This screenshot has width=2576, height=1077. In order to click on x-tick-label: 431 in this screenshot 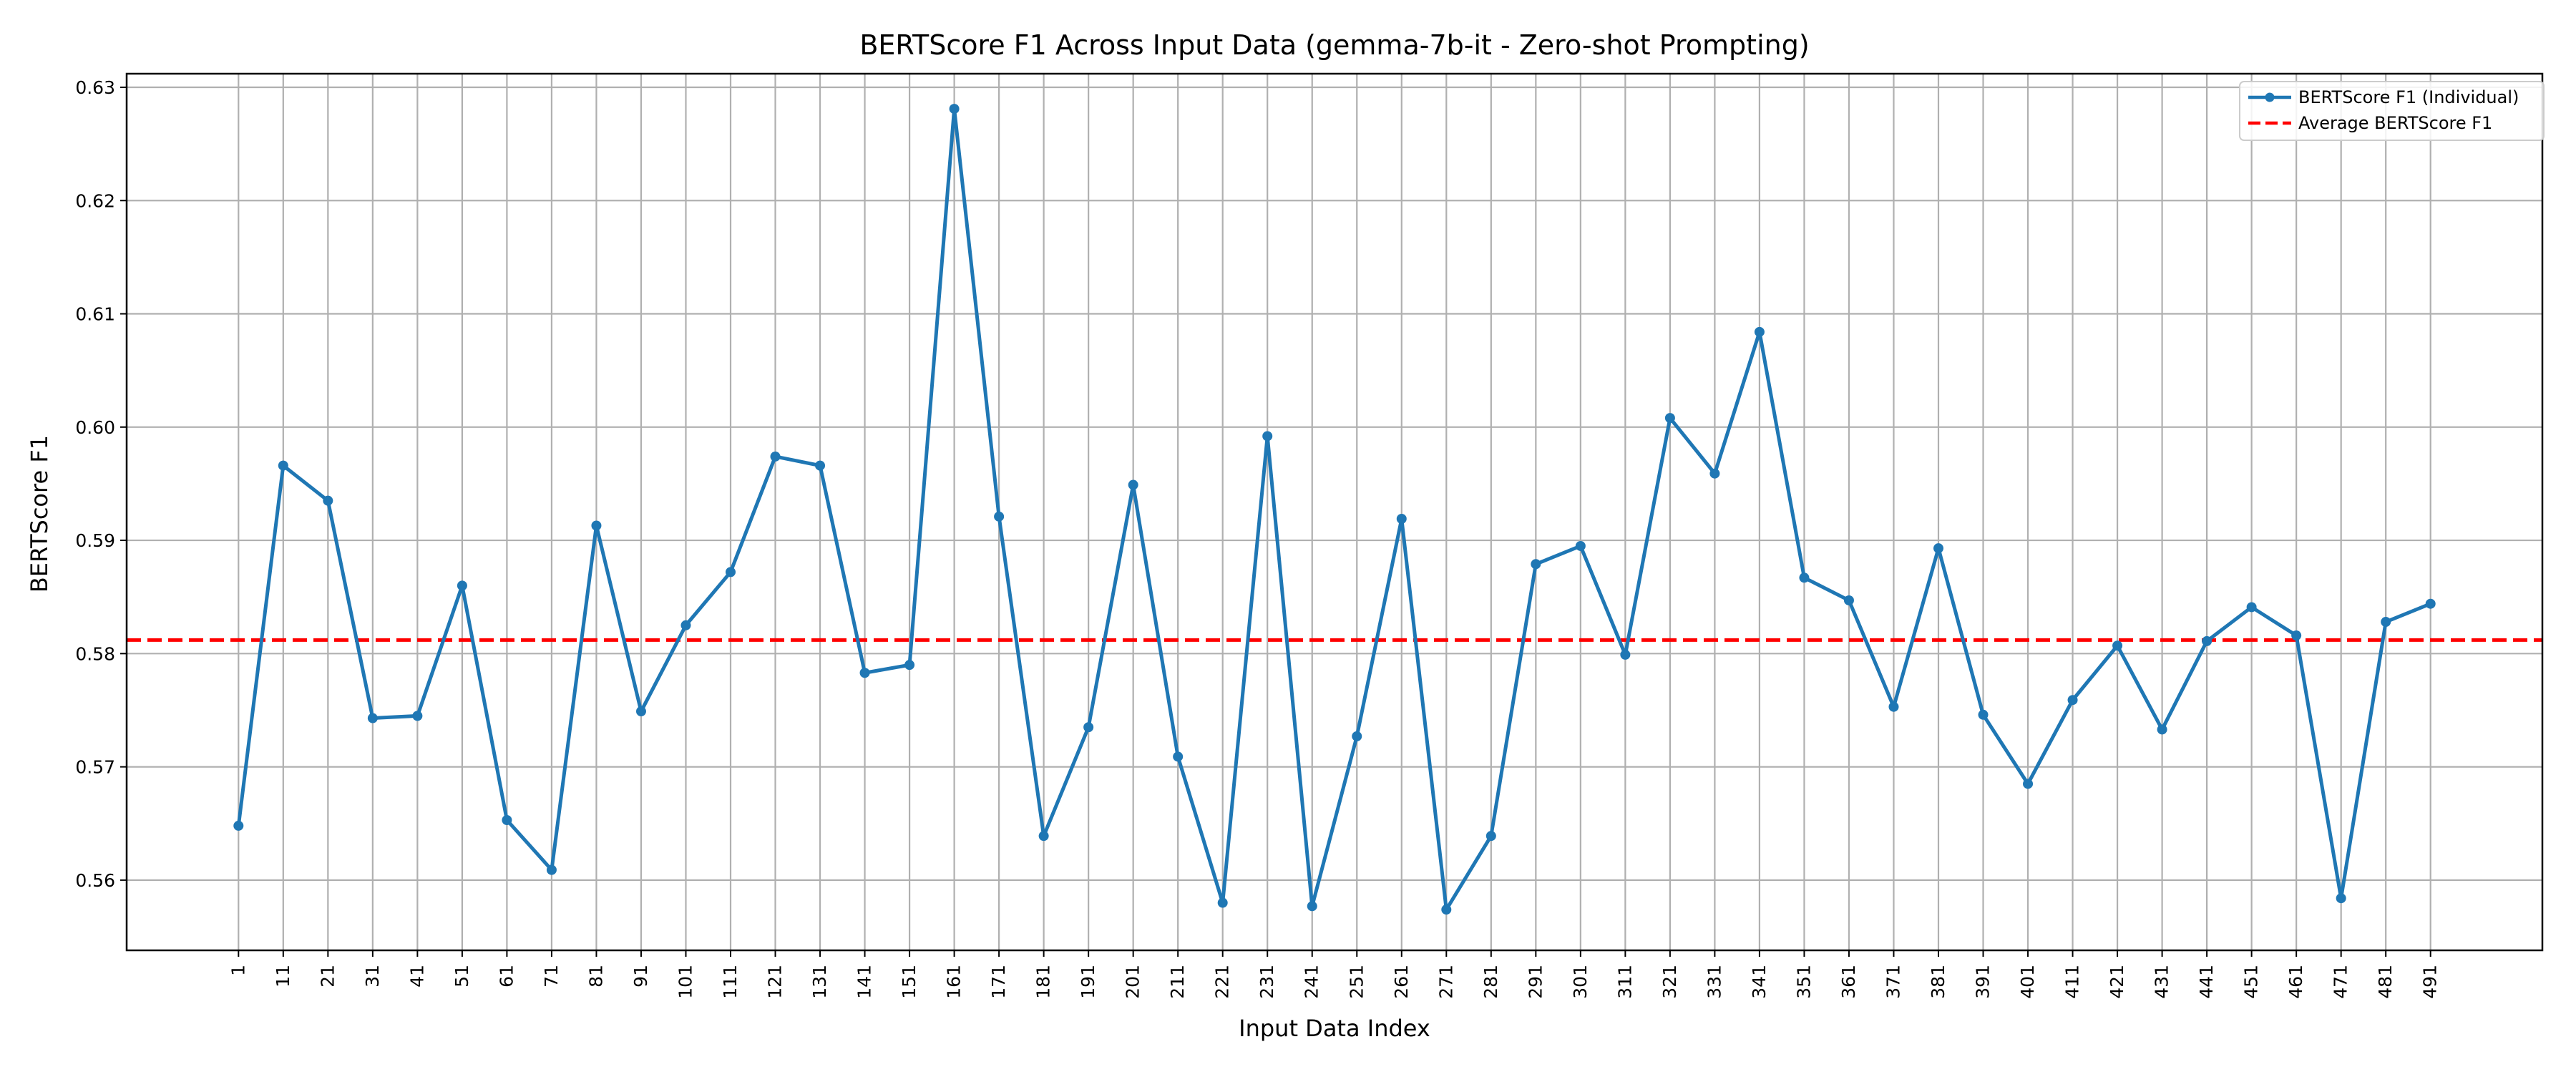, I will do `click(2162, 982)`.